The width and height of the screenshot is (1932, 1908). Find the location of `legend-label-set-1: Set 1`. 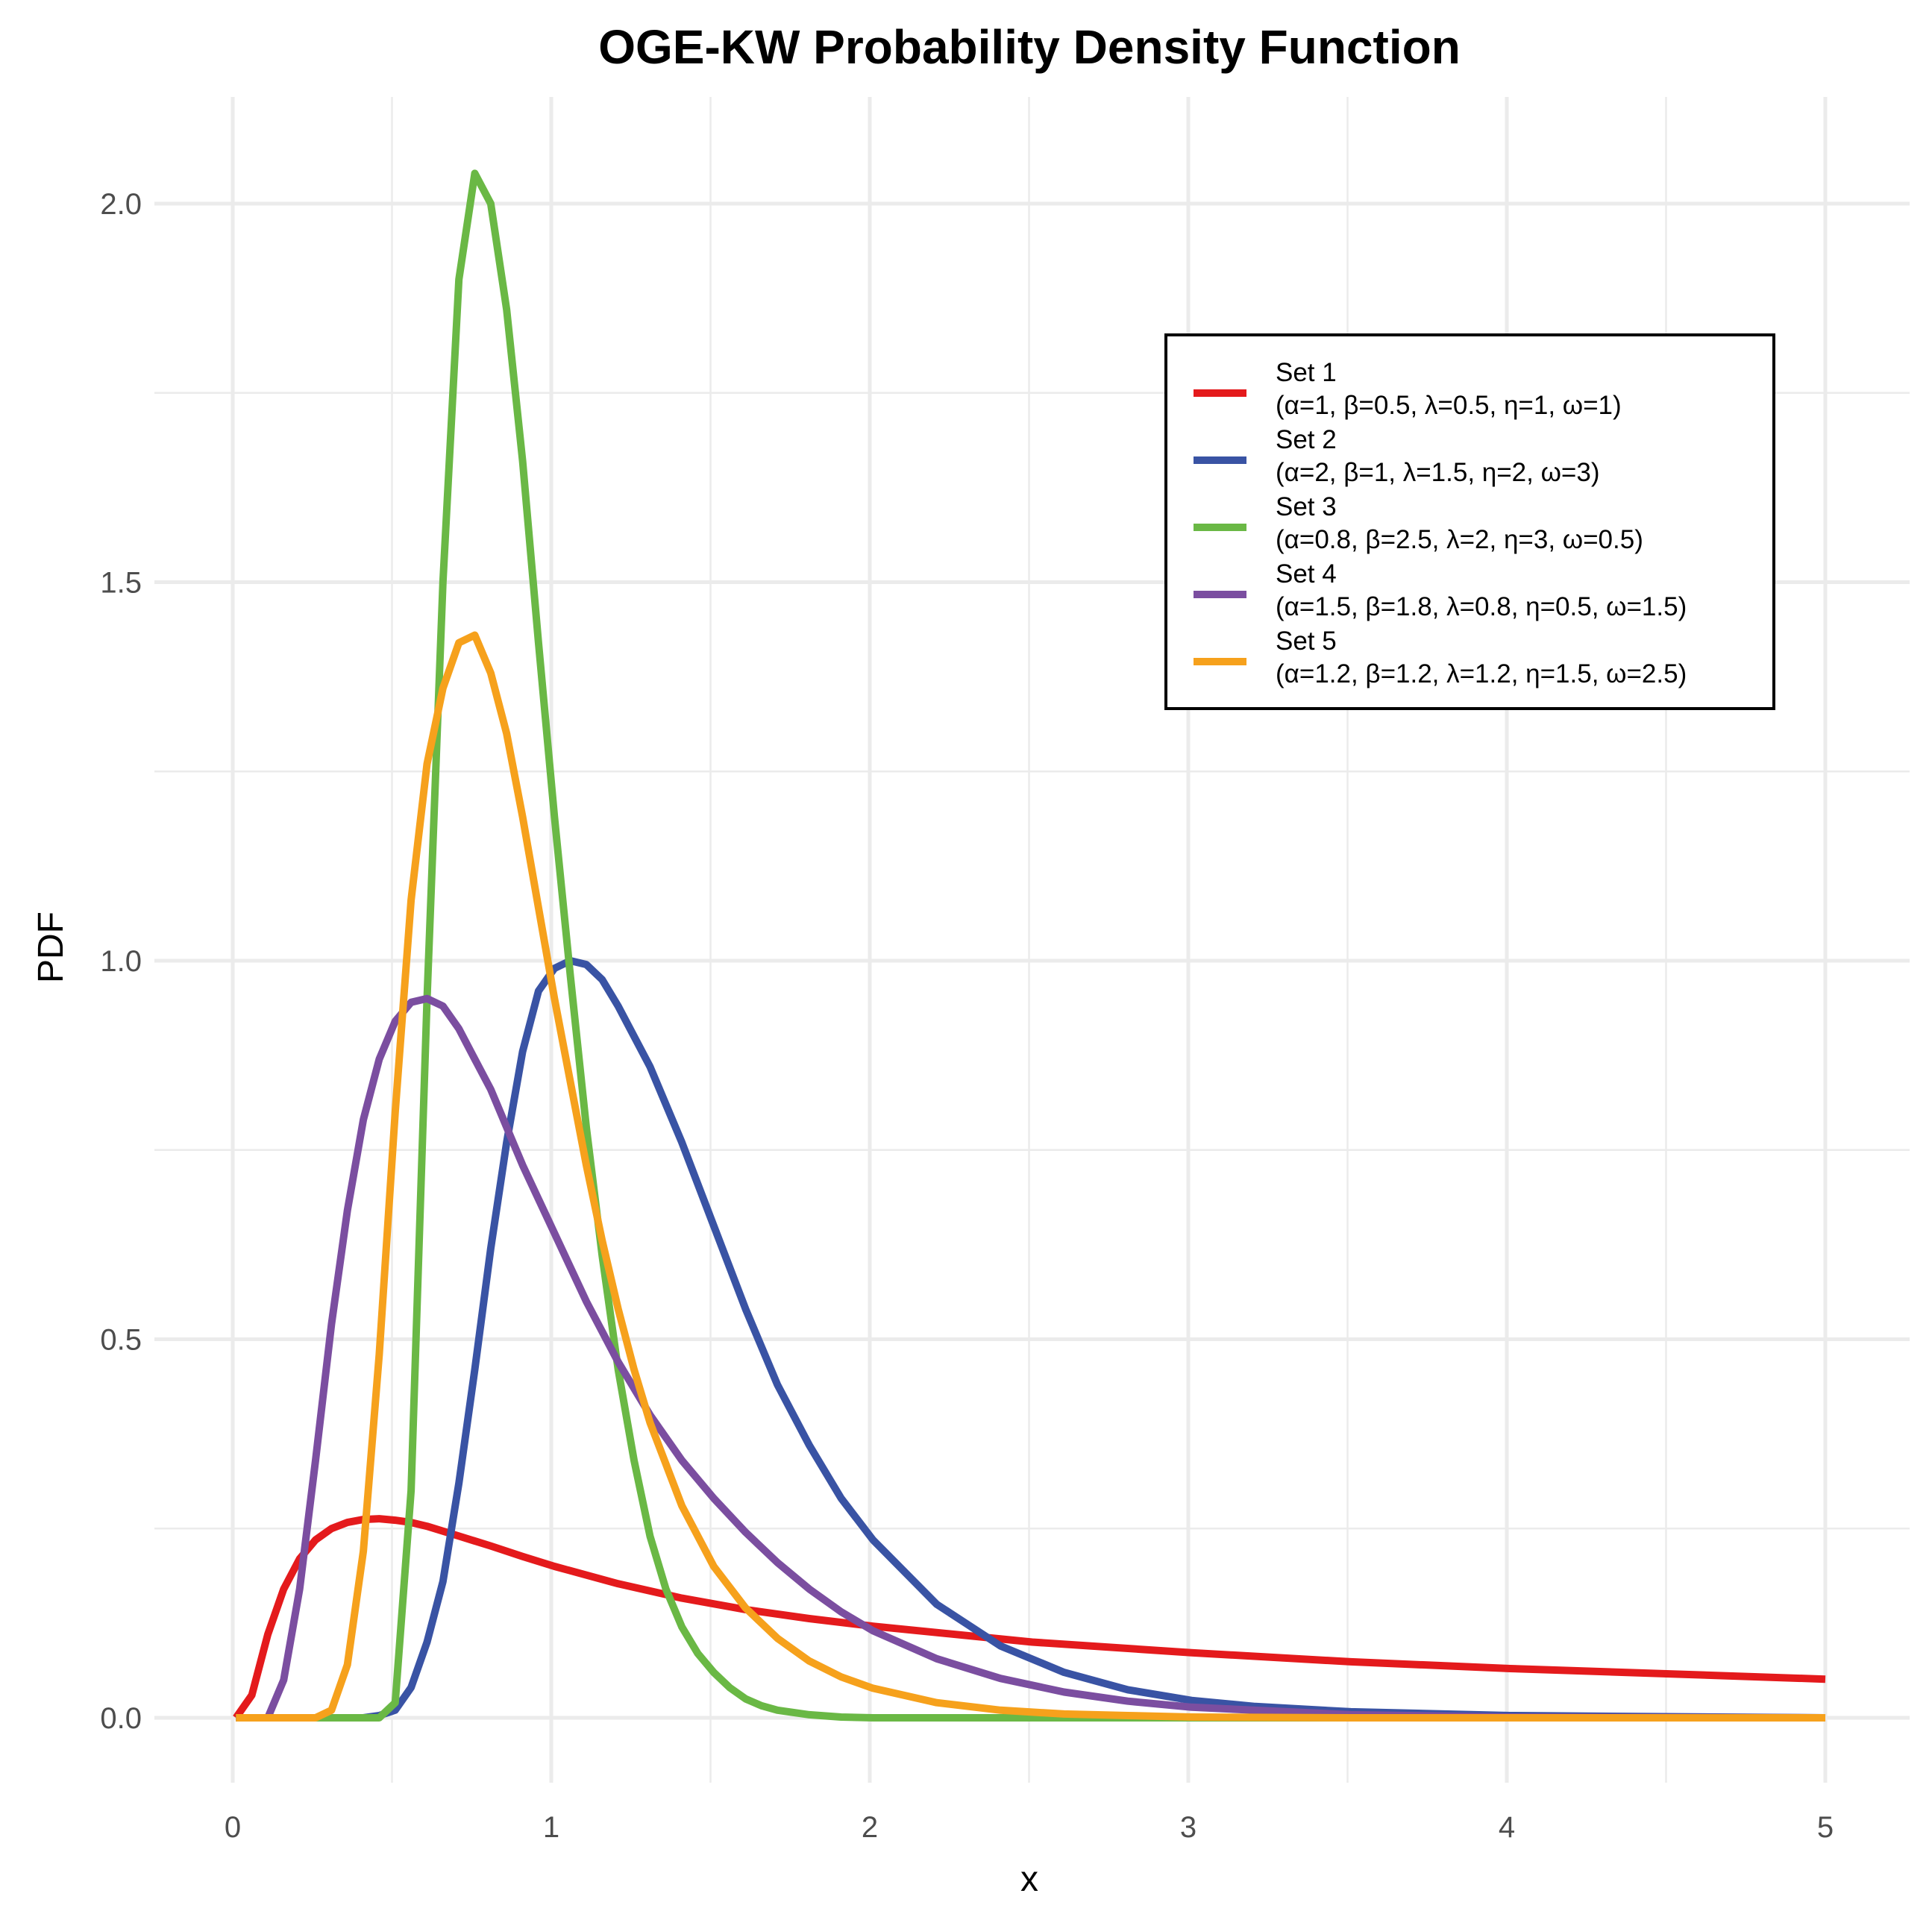

legend-label-set-1: Set 1 is located at coordinates (1306, 372).